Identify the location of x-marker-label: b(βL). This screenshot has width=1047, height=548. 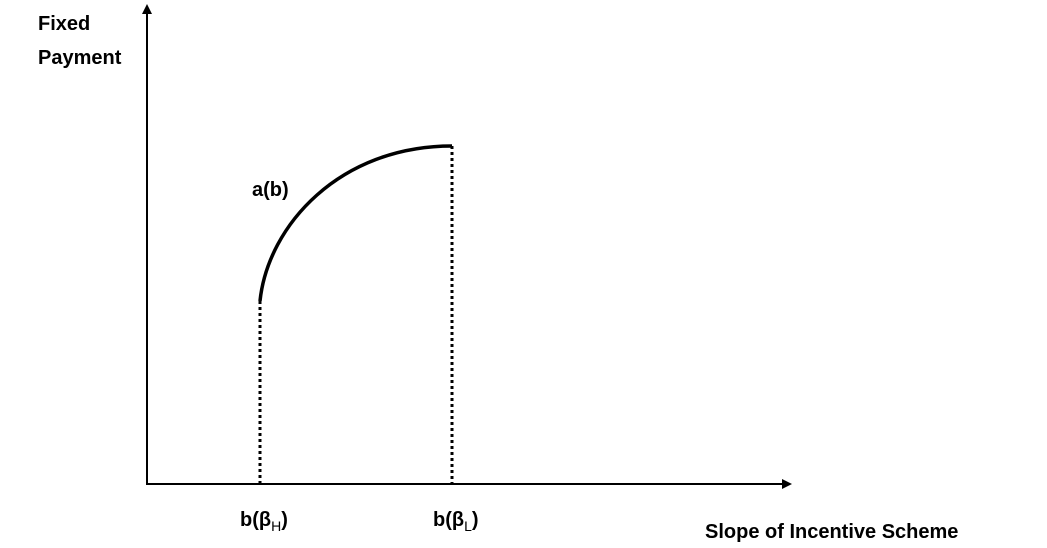
(456, 521).